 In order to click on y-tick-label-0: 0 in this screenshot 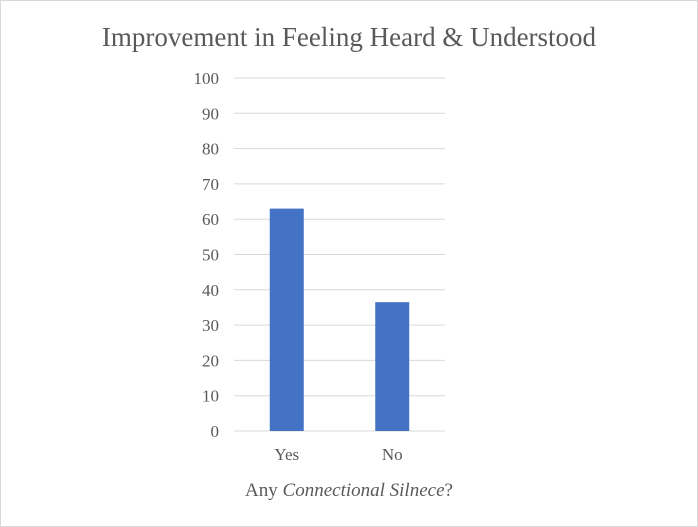, I will do `click(215, 431)`.